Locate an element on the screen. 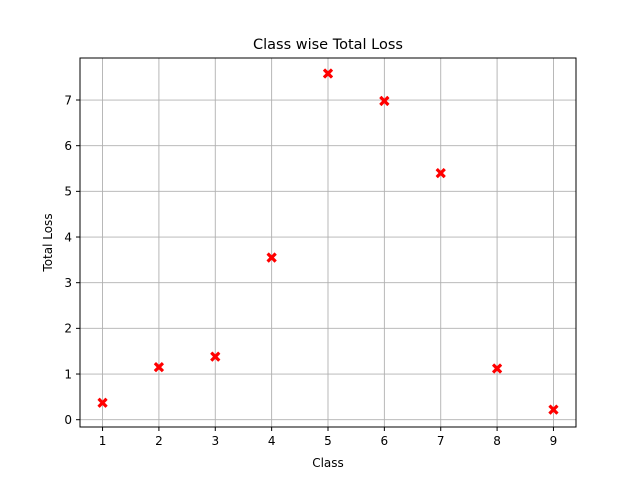 This screenshot has height=480, width=640. y-tick-label: 5 is located at coordinates (68, 192).